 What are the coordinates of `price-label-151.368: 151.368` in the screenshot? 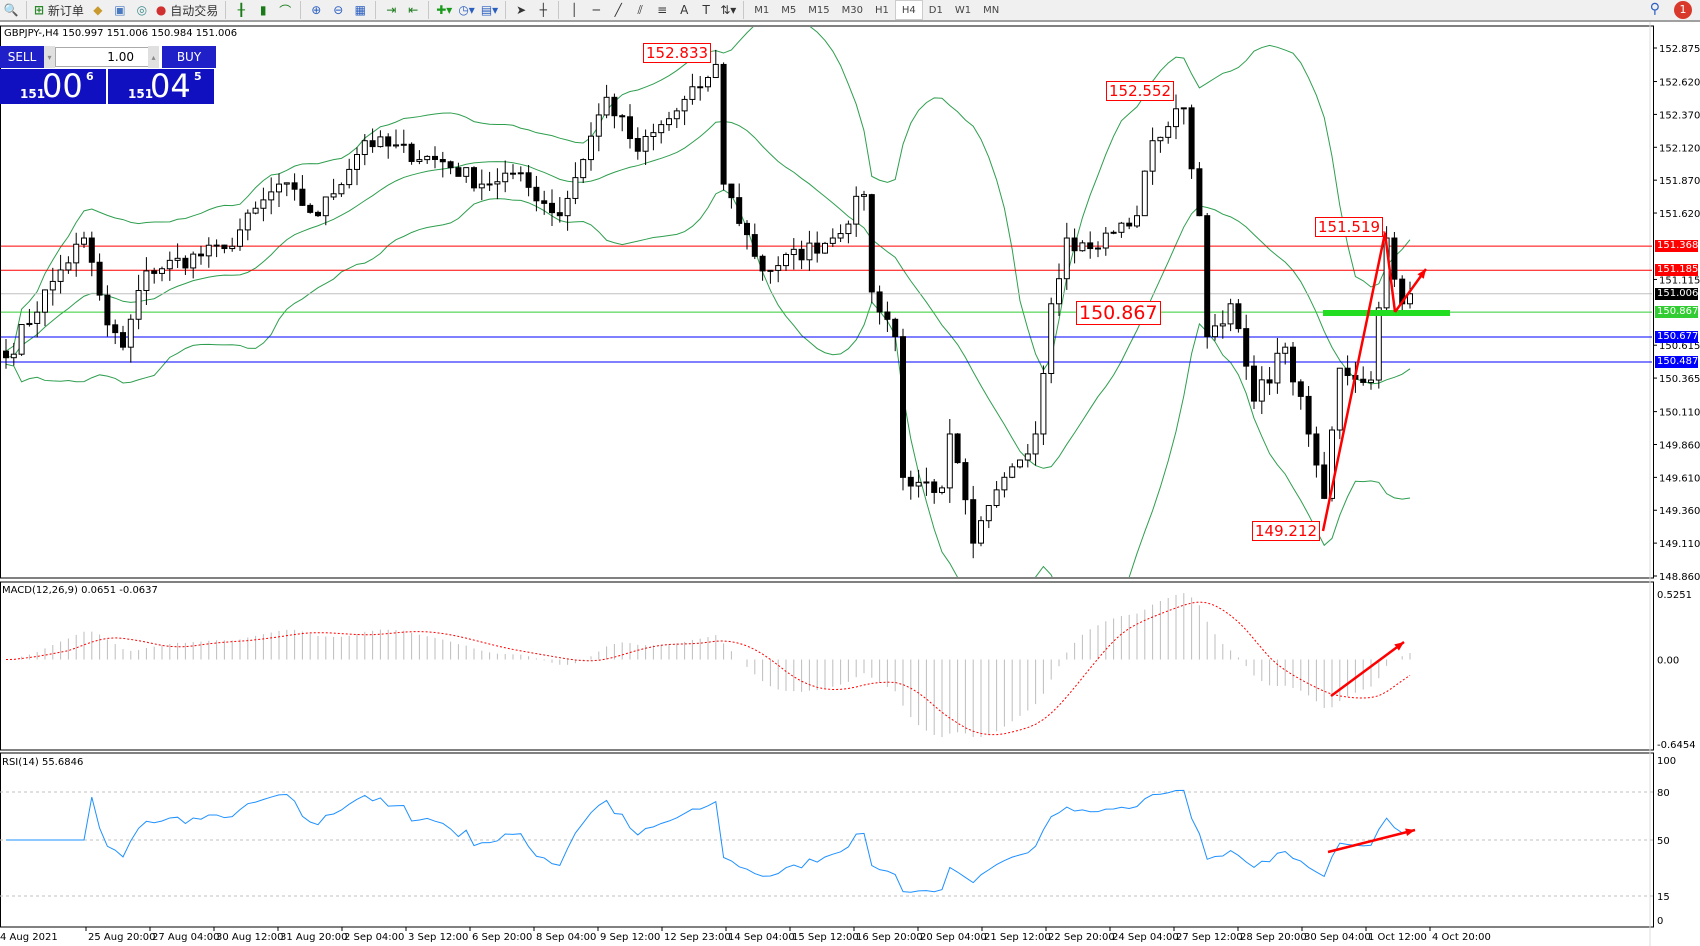 It's located at (1677, 246).